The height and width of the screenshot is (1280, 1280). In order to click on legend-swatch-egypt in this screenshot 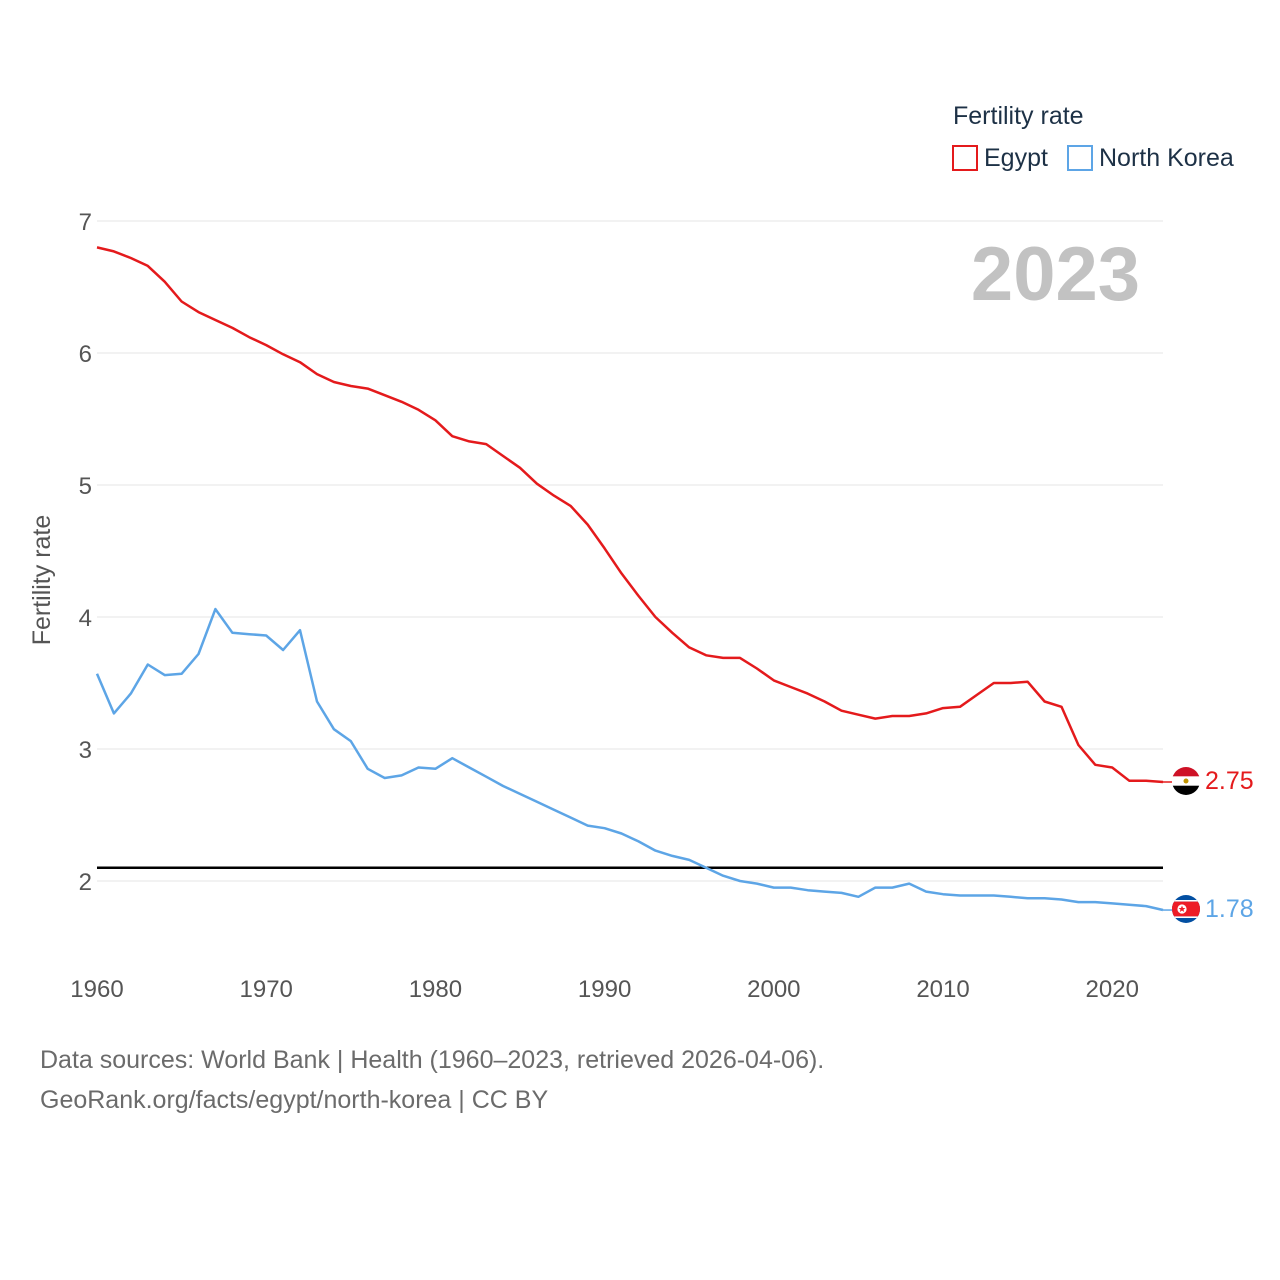, I will do `click(965, 158)`.